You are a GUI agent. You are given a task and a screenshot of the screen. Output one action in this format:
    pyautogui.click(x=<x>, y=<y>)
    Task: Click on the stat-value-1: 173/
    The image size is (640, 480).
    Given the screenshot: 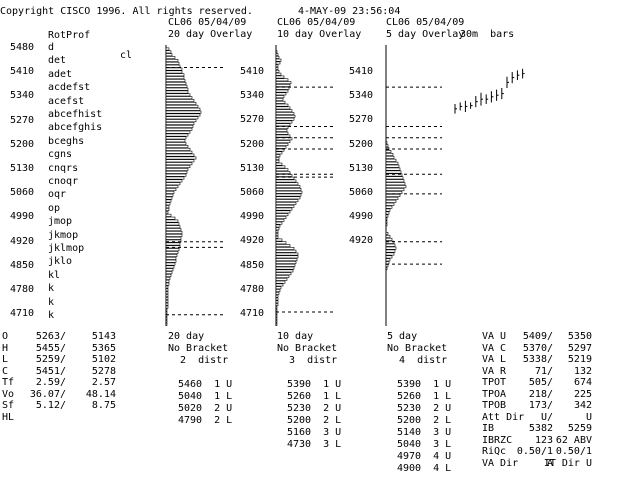 What is the action you would take?
    pyautogui.click(x=540, y=405)
    